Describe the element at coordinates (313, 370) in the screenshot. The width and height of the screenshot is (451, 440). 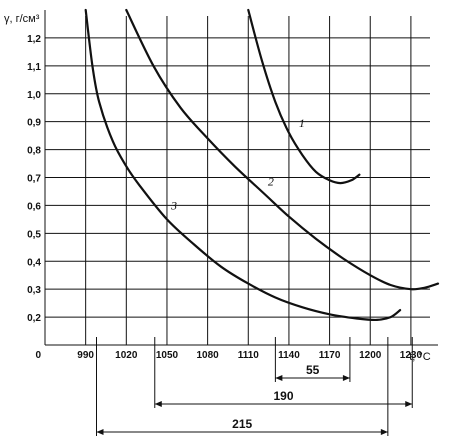
I see `dimension-label: 55` at that location.